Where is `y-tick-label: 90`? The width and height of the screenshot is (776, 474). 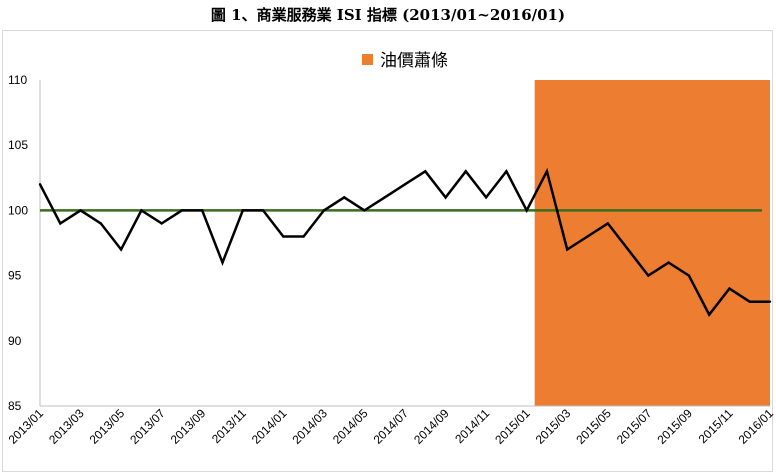
y-tick-label: 90 is located at coordinates (15, 341).